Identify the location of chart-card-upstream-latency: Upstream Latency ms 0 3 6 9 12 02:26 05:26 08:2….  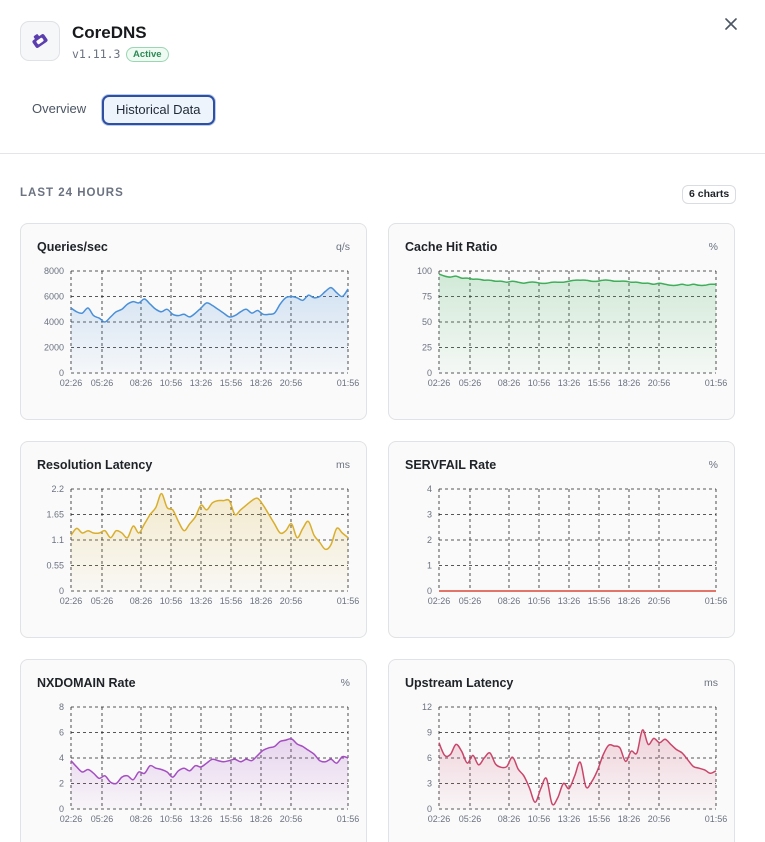
(561, 750).